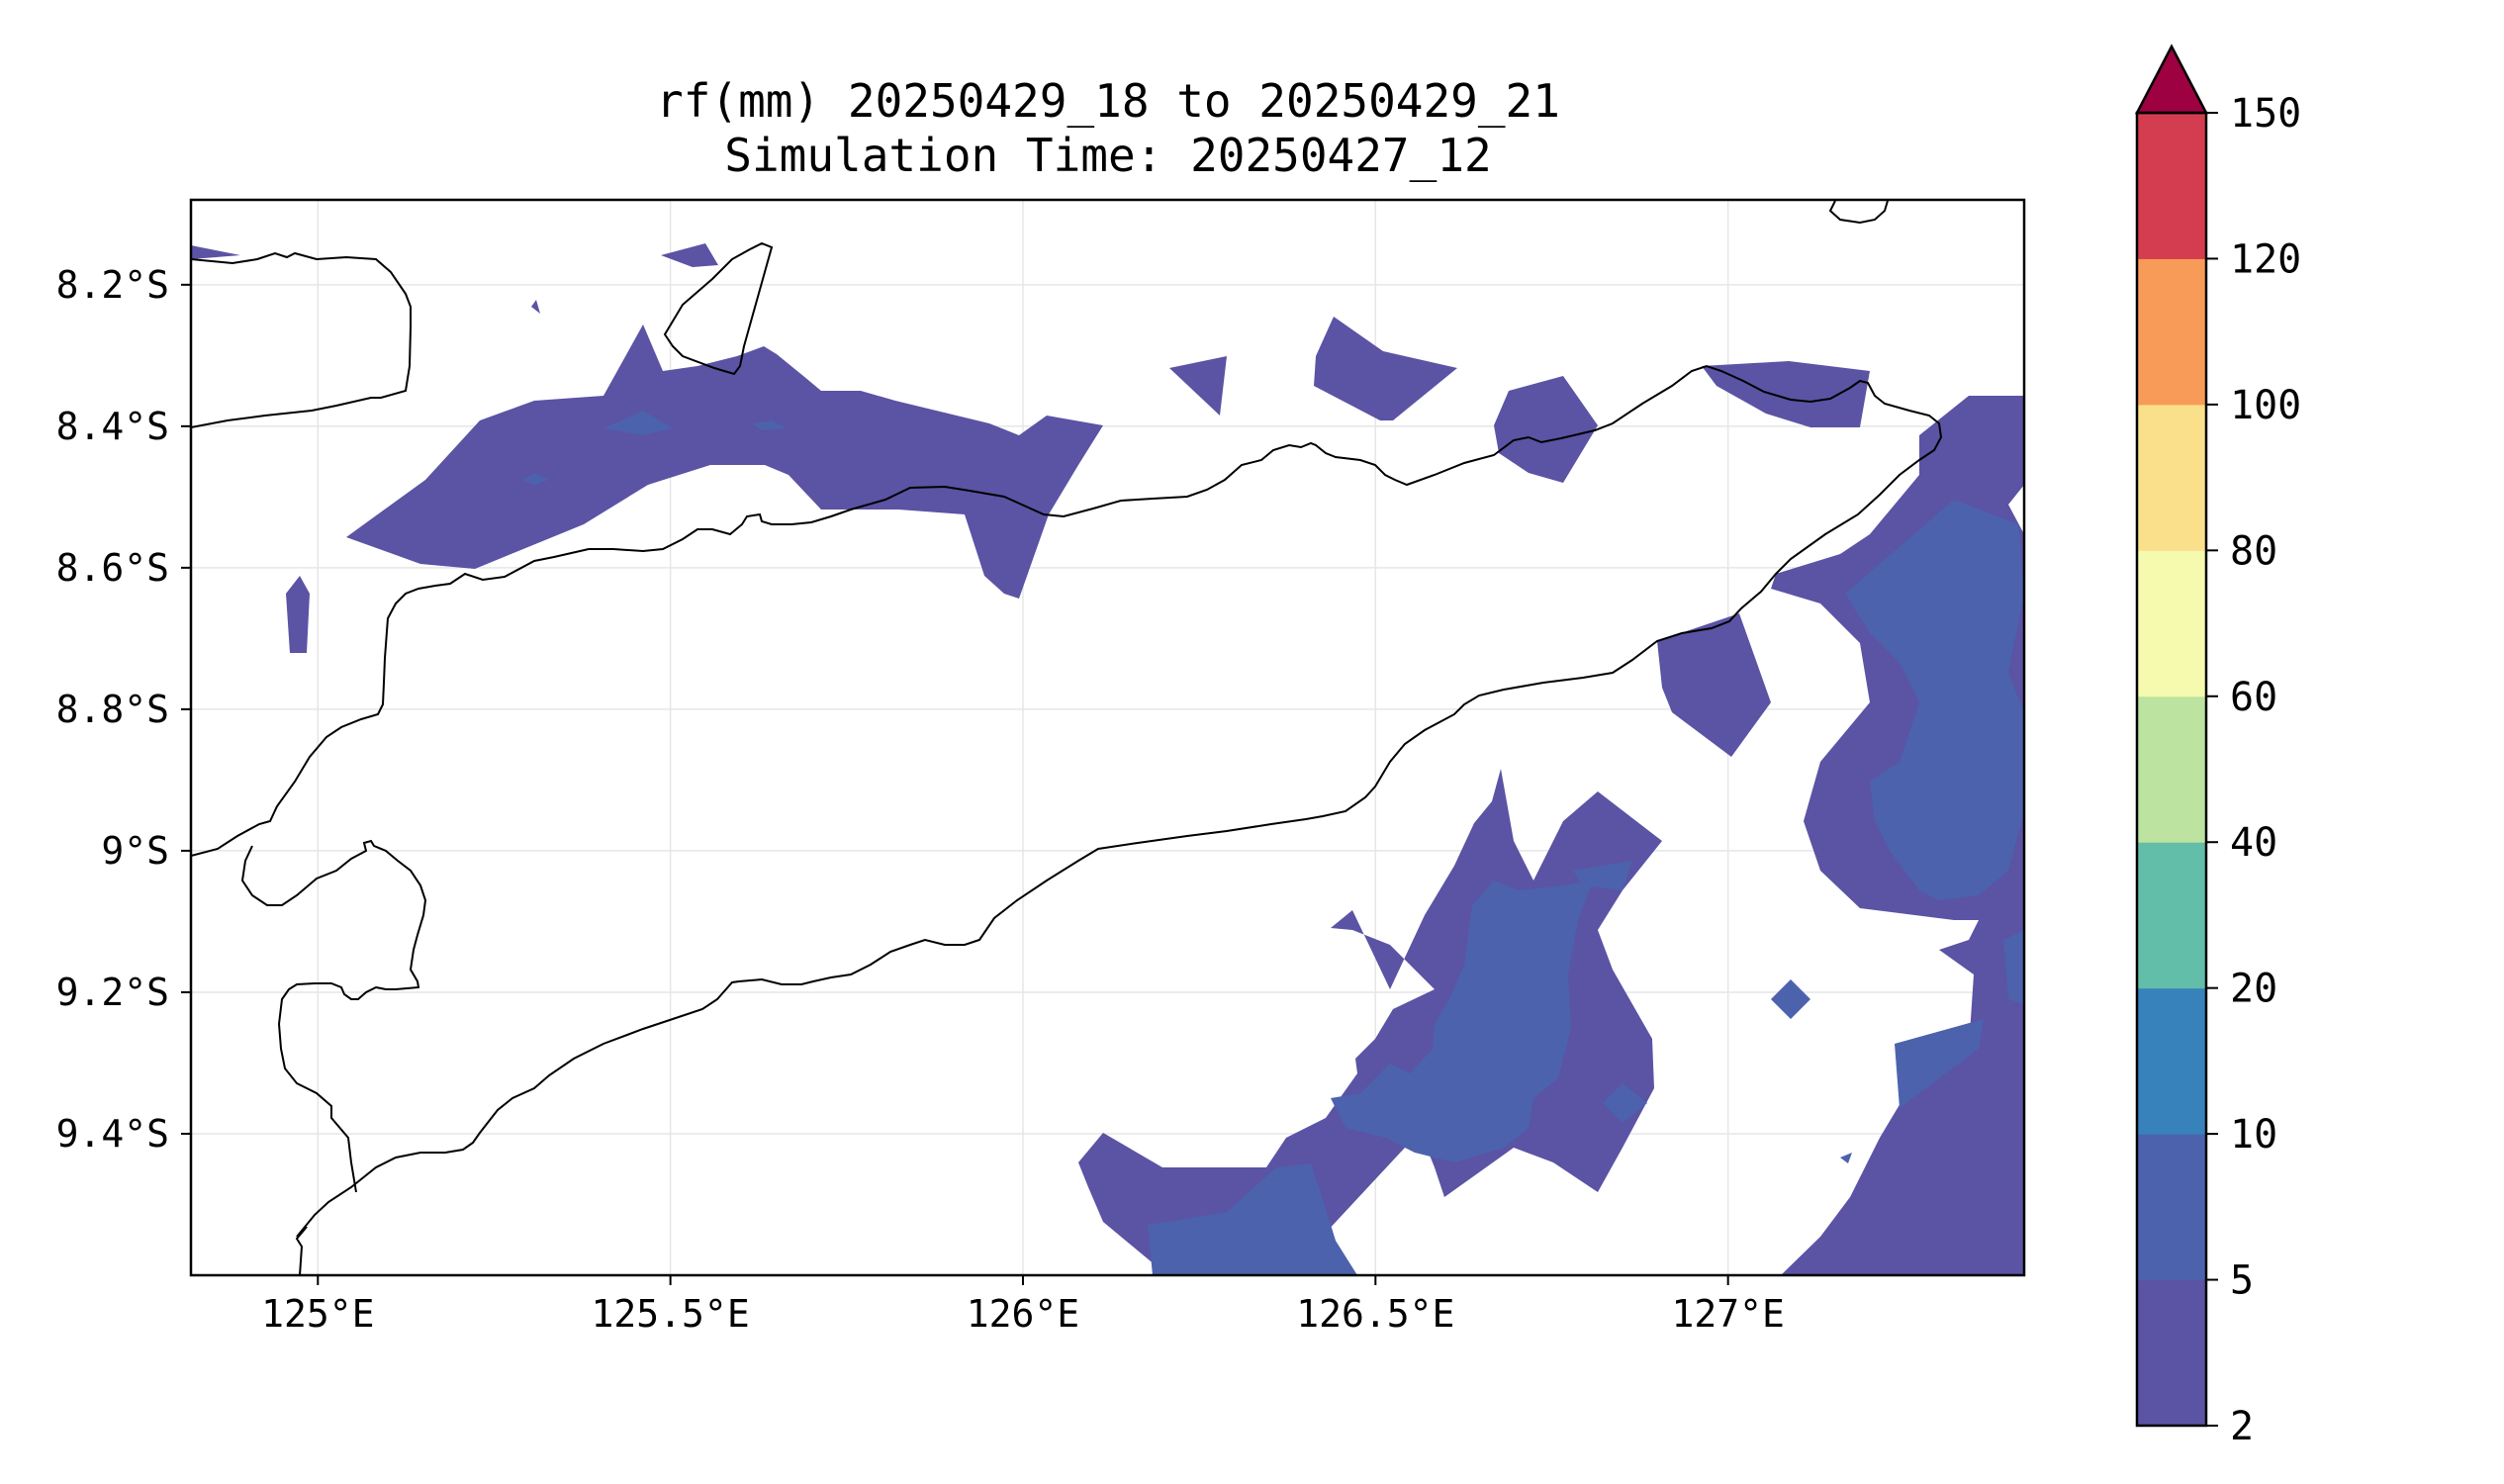 Image resolution: width=2504 pixels, height=1484 pixels. Describe the element at coordinates (112, 426) in the screenshot. I see `lat-tick-label: 8.4°S` at that location.